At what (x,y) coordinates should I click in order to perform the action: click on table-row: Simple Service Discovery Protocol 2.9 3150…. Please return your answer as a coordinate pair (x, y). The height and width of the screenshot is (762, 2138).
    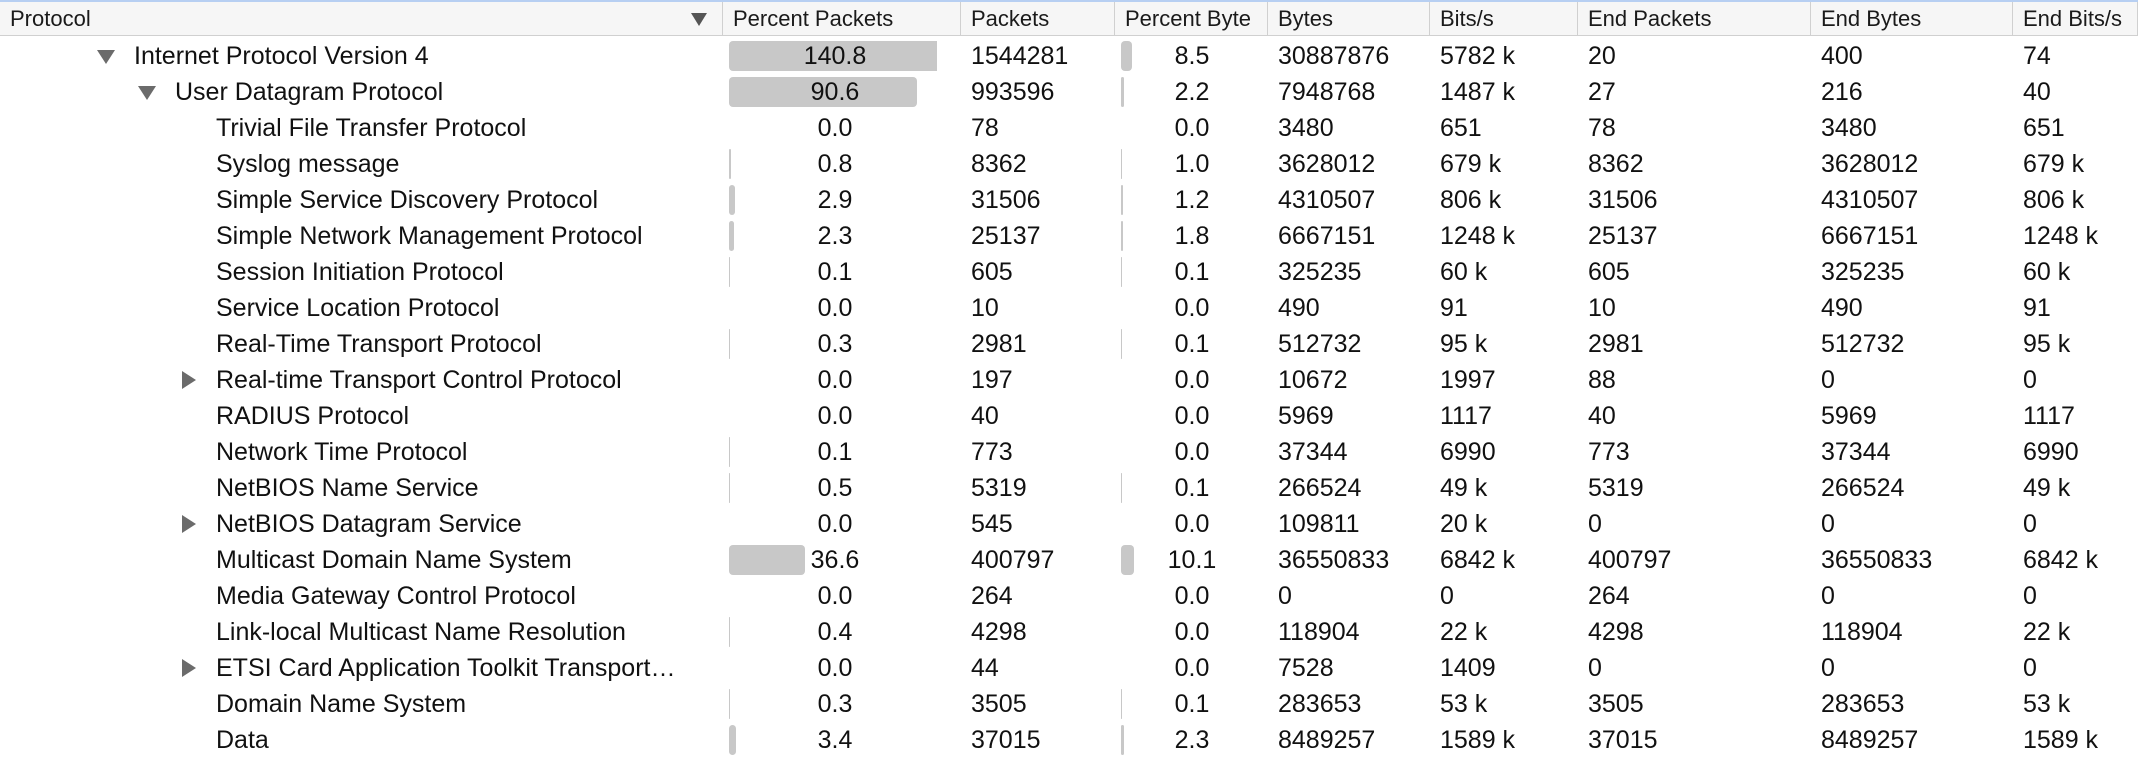
    Looking at the image, I should click on (1069, 200).